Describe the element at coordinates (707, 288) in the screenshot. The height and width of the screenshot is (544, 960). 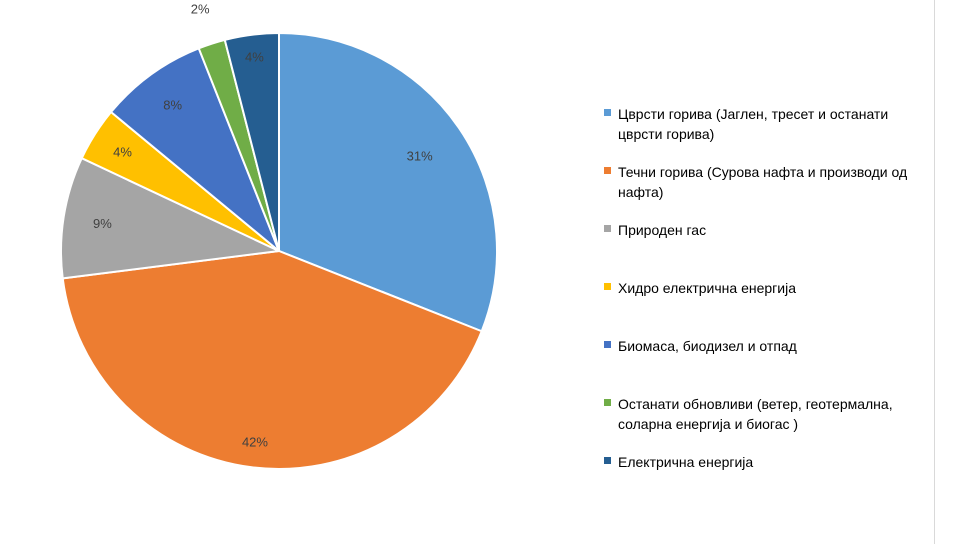
I see `legend-label: Хидро електрична енергија` at that location.